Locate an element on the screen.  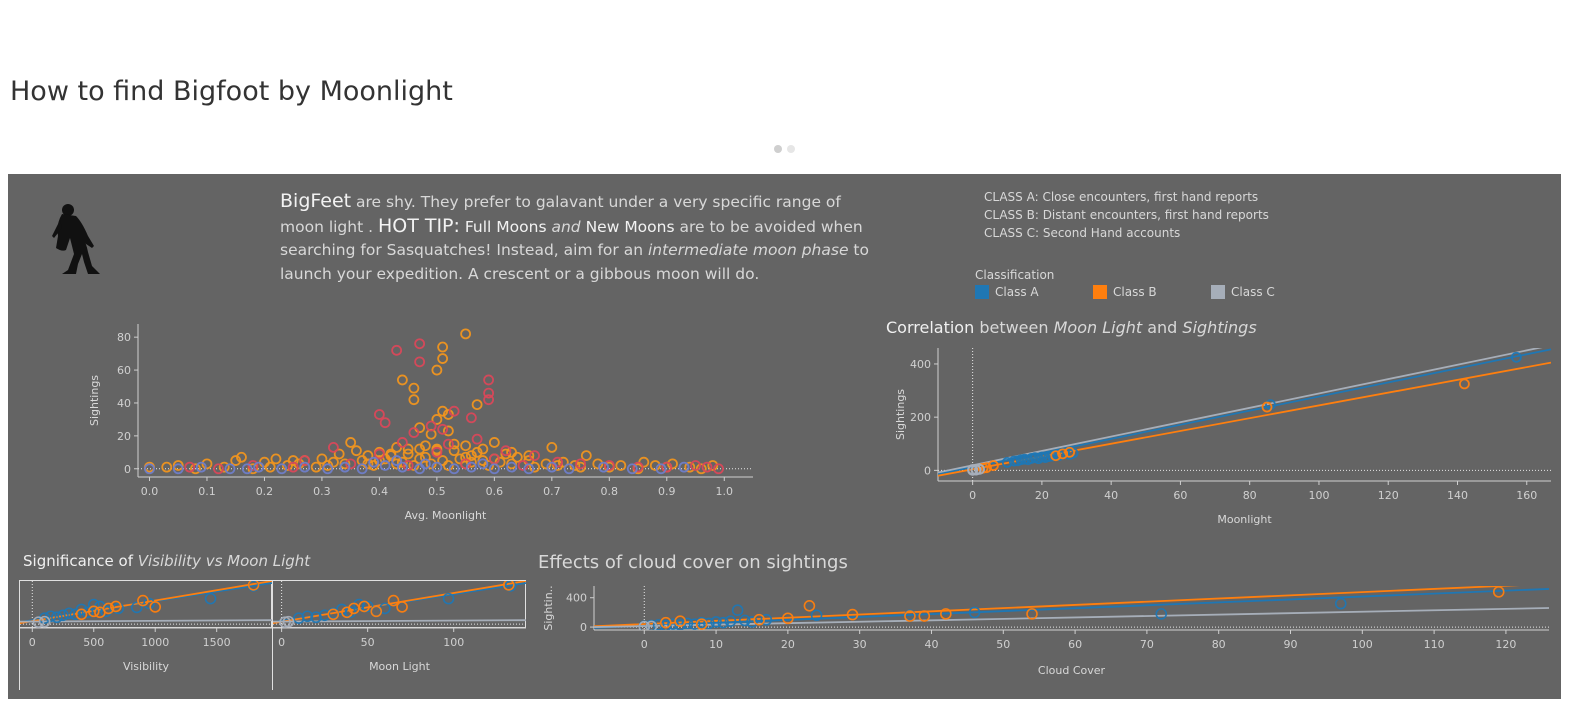
y-axis-title: Sightin.. is located at coordinates (548, 607).